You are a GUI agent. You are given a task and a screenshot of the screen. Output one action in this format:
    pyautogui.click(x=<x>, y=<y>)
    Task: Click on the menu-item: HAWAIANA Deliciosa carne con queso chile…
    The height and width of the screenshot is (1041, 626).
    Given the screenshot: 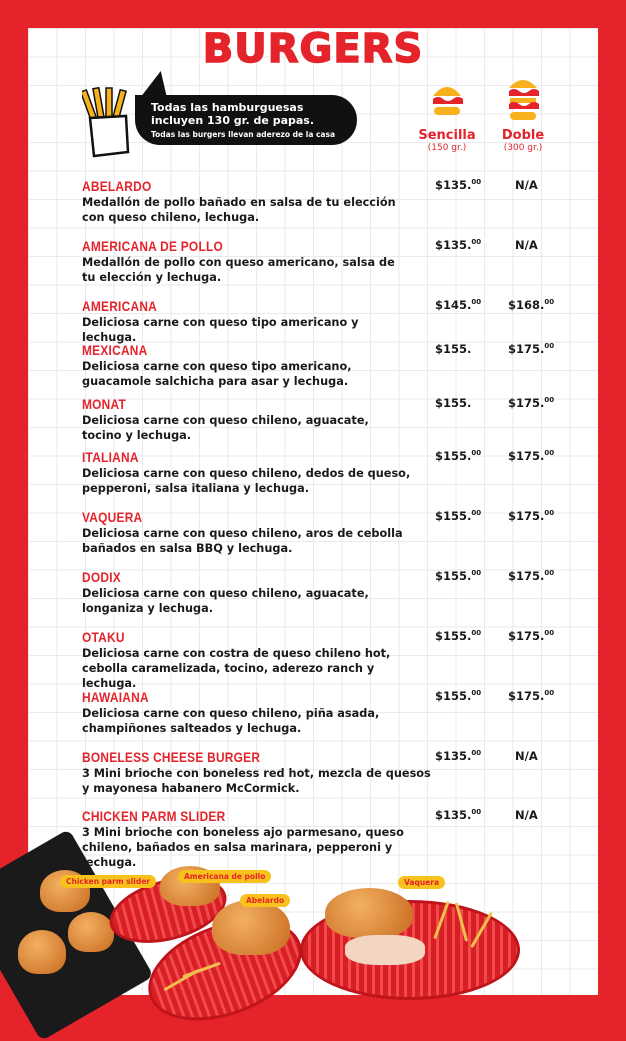 What is the action you would take?
    pyautogui.click(x=247, y=712)
    